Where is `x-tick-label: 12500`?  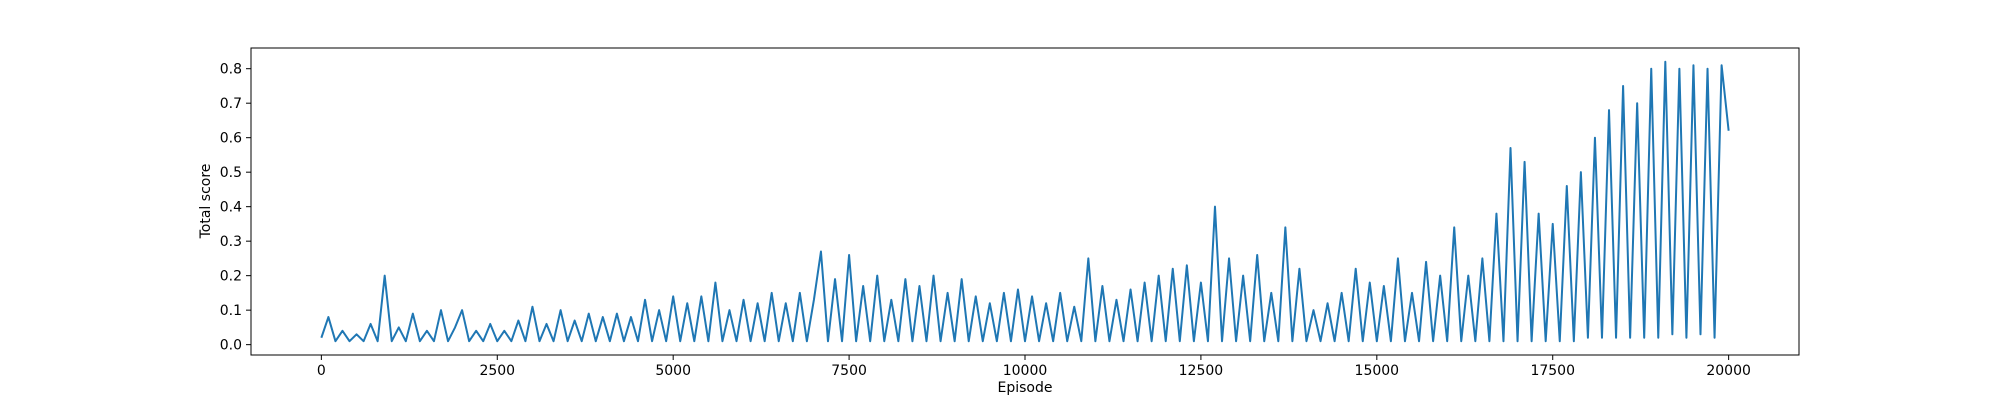 x-tick-label: 12500 is located at coordinates (1201, 371).